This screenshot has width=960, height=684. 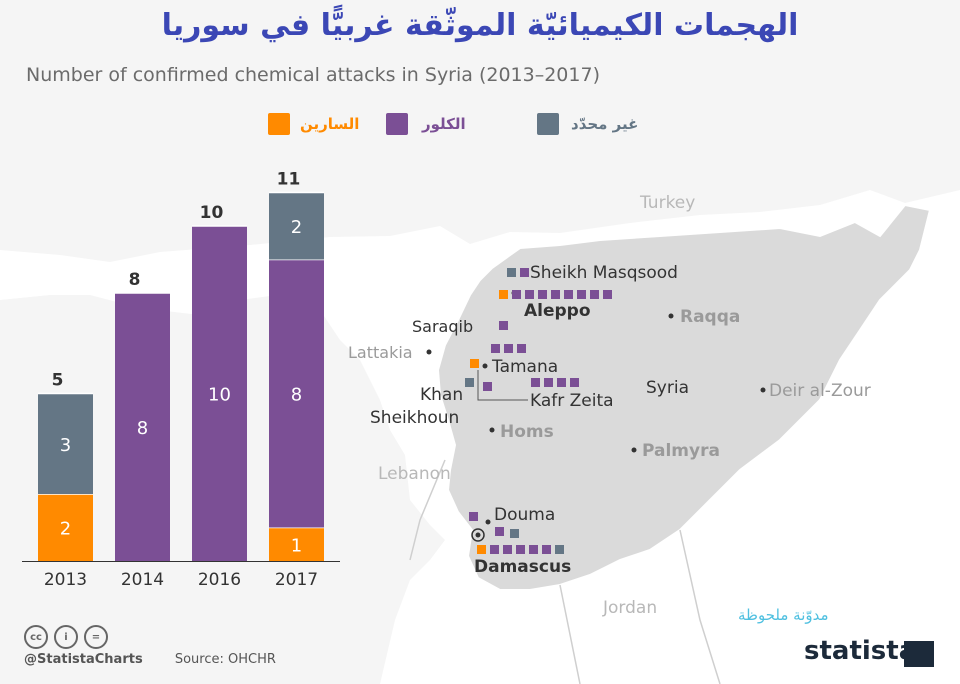 I want to click on bar-chlorine-2016, so click(x=219, y=393).